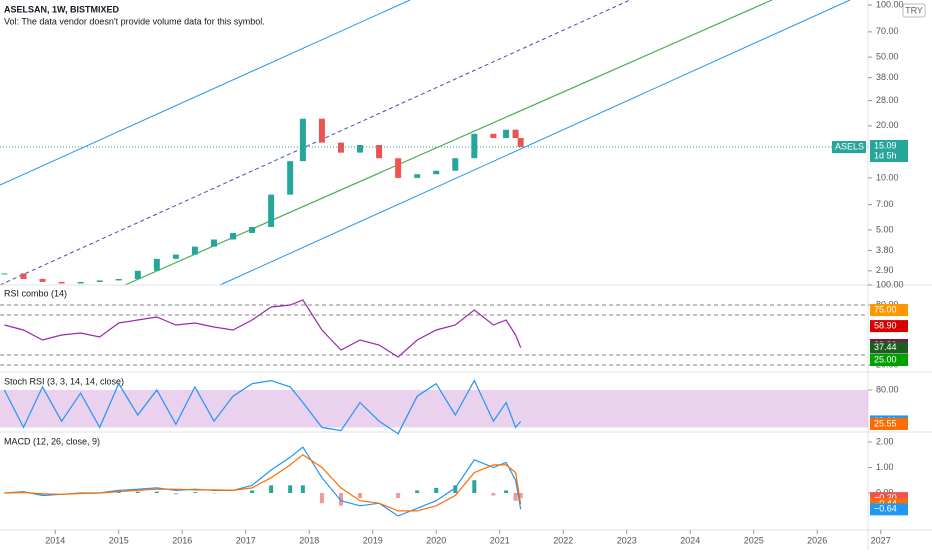 This screenshot has height=555, width=932. I want to click on last-price-badge, so click(889, 151).